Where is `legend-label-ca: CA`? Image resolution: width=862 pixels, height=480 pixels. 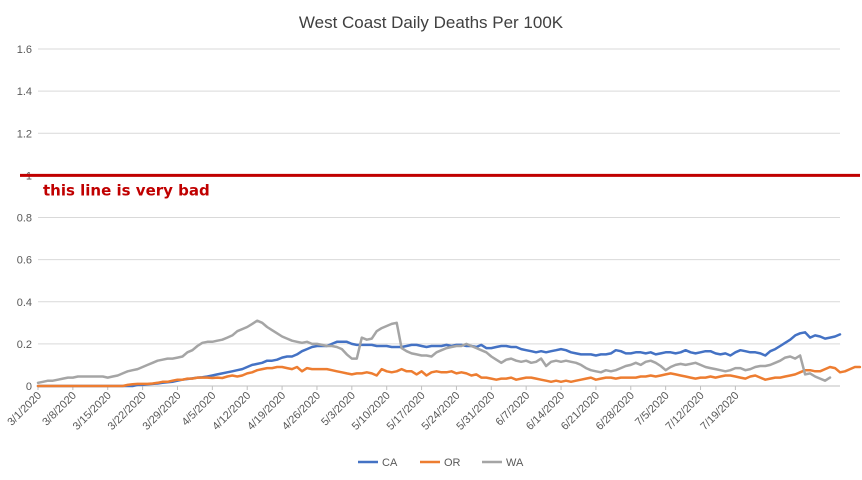 legend-label-ca: CA is located at coordinates (390, 463).